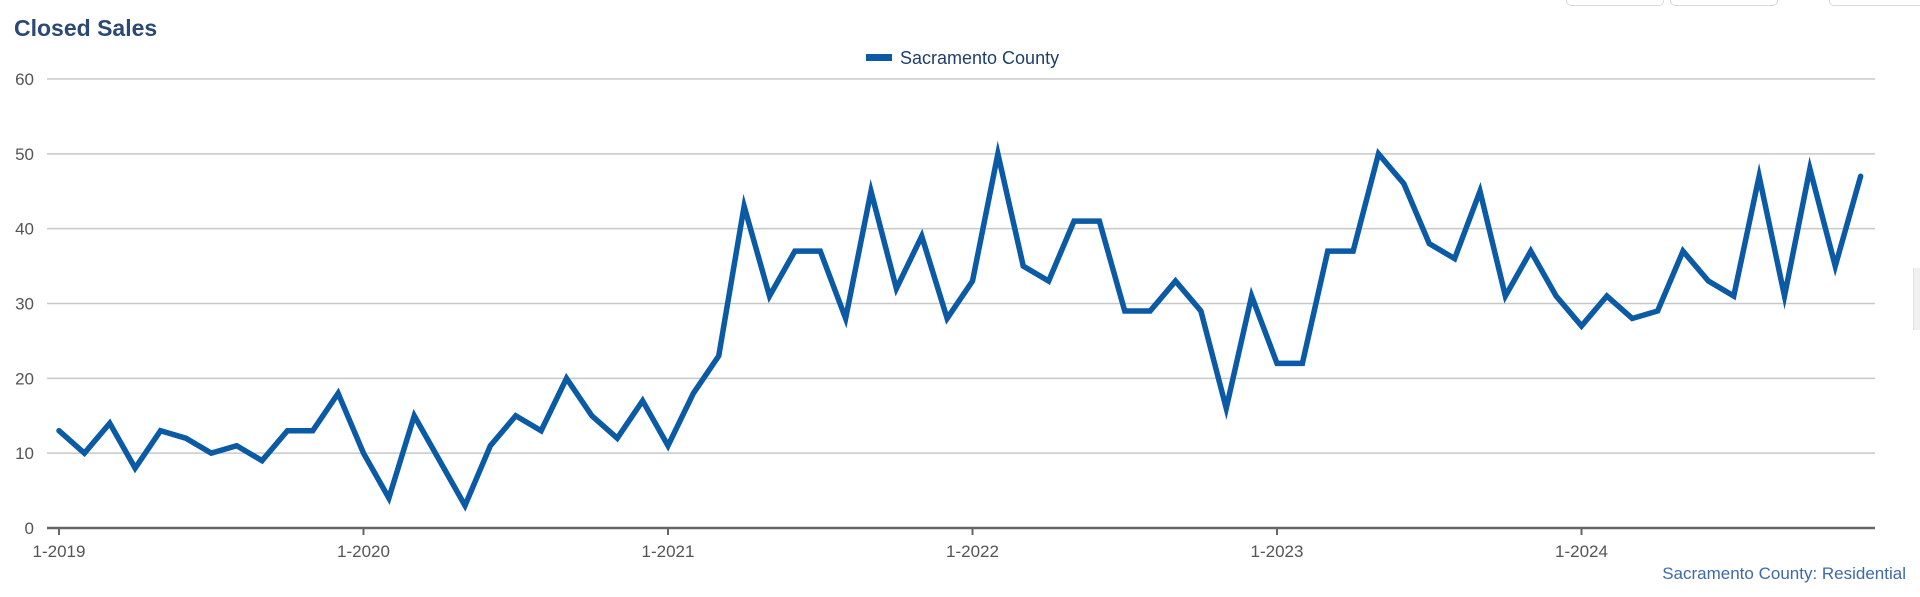 The image size is (1920, 597). Describe the element at coordinates (979, 58) in the screenshot. I see `legend-label: Sacramento County` at that location.